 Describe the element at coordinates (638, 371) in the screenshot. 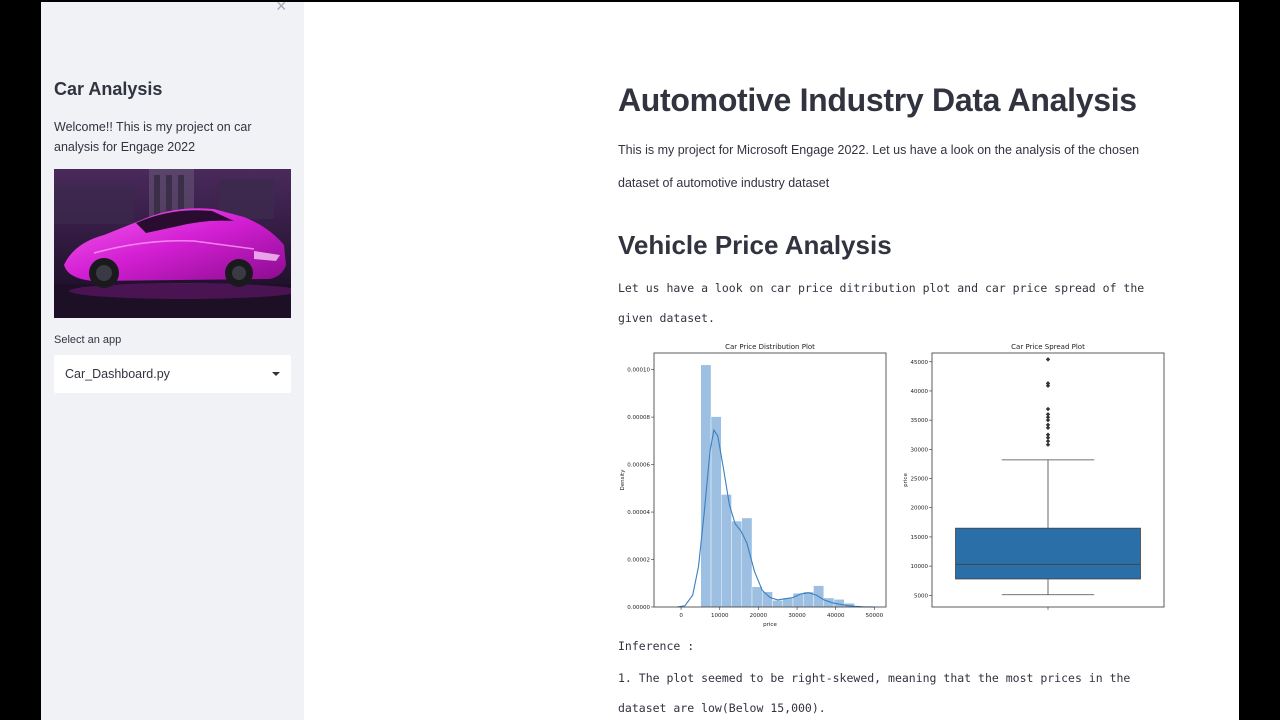

I see `y-tick-label: 0.00010` at that location.